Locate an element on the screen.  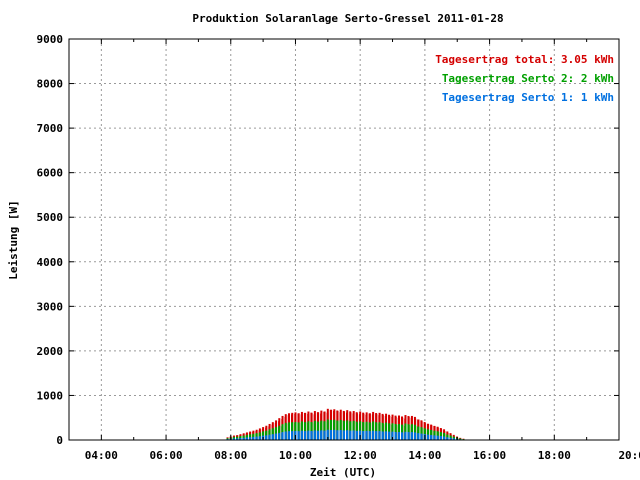
bars is located at coordinates (347, 424).